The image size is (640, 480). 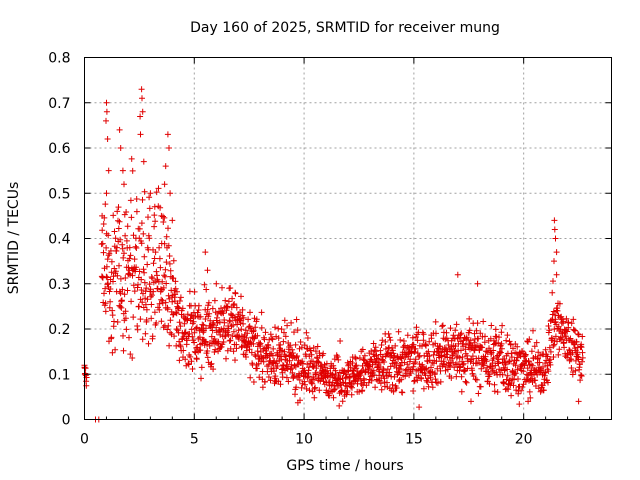 I want to click on y-tick-label: 0, so click(x=66, y=421).